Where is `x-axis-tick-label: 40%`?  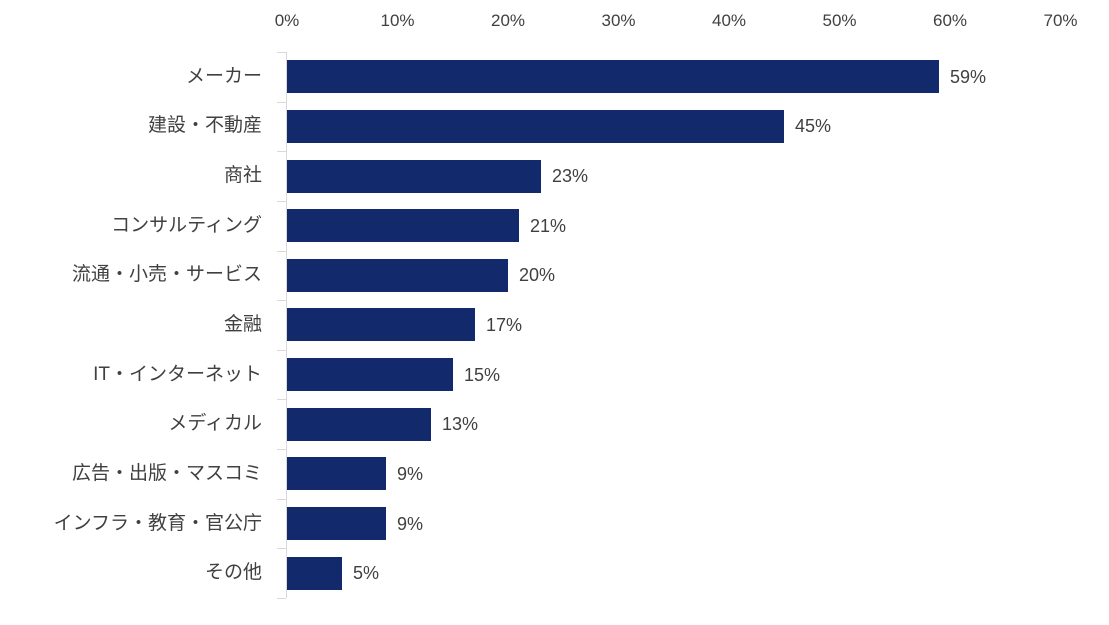 x-axis-tick-label: 40% is located at coordinates (729, 20).